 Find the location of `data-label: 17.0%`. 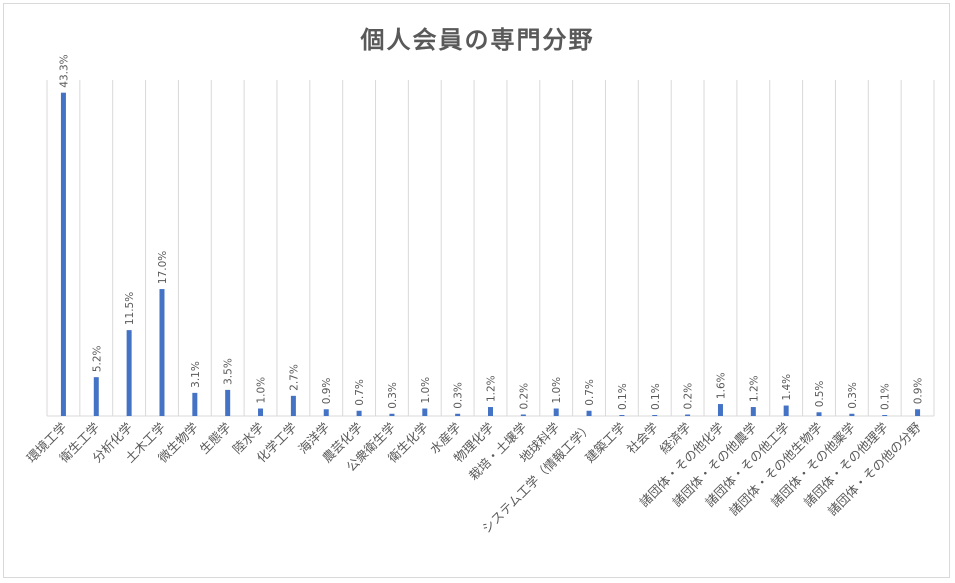

data-label: 17.0% is located at coordinates (163, 267).